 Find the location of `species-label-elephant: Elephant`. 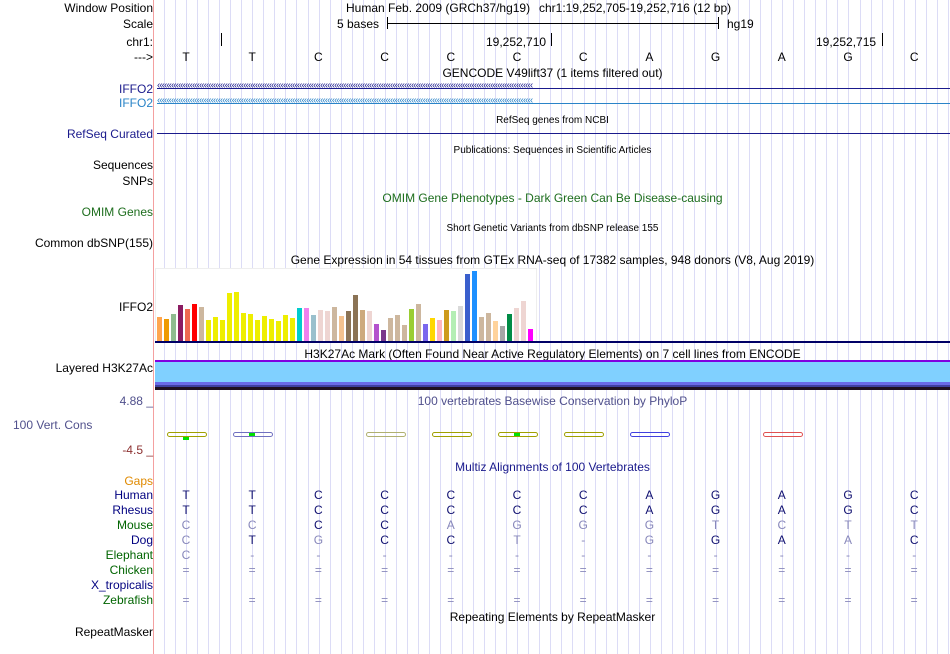

species-label-elephant: Elephant is located at coordinates (129, 555).